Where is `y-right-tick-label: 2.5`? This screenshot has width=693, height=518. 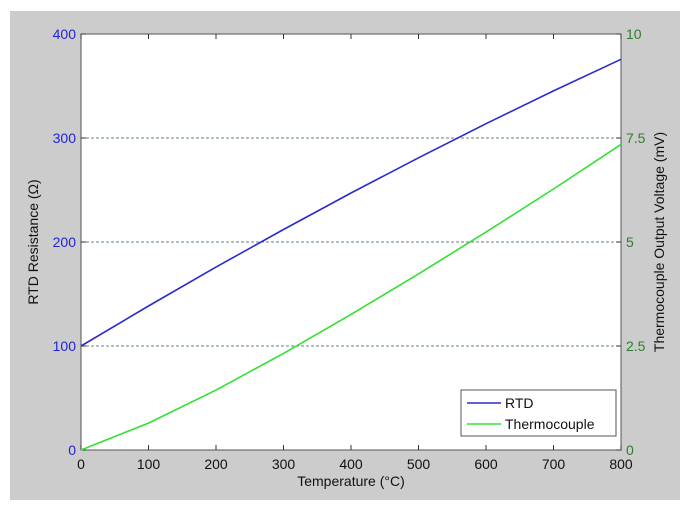 y-right-tick-label: 2.5 is located at coordinates (636, 346).